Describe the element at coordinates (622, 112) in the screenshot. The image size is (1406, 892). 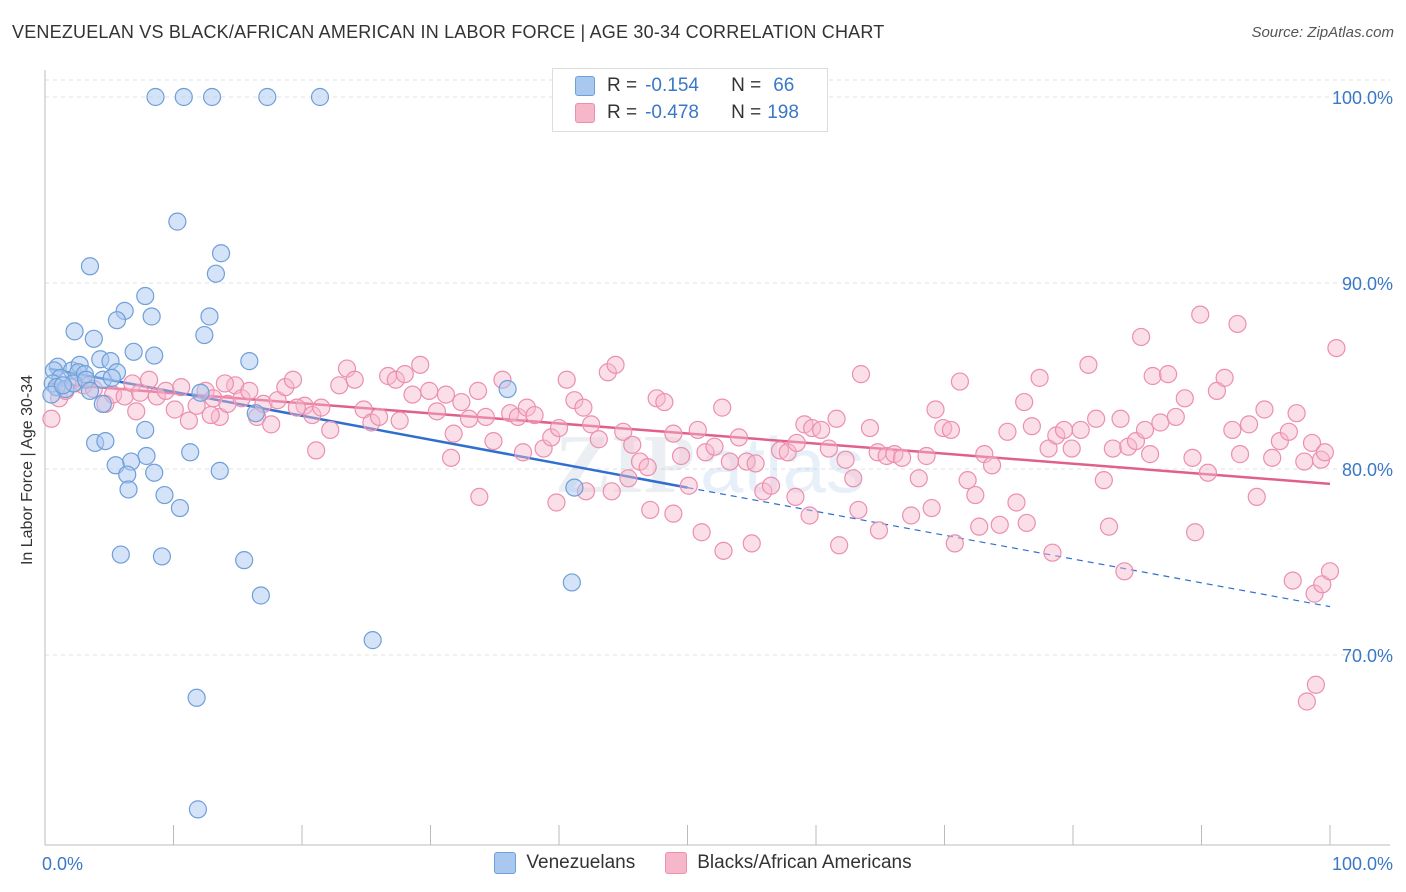
I see `legend-r-label: R =` at that location.